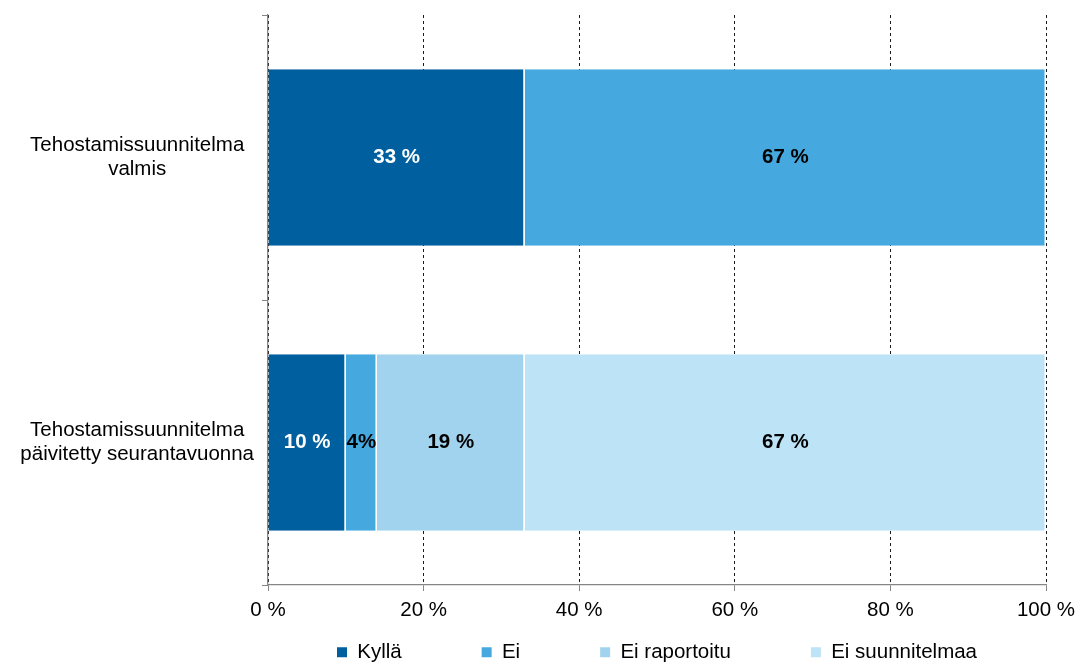  I want to click on legend-label: Ei suunnitelmaa, so click(904, 650).